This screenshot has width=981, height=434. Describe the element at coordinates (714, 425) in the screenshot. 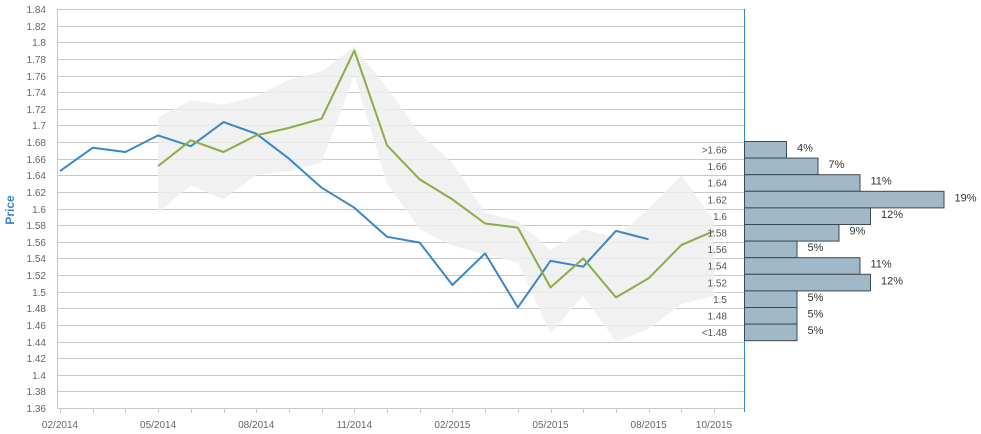

I see `x-tick-label: 10/2015` at that location.